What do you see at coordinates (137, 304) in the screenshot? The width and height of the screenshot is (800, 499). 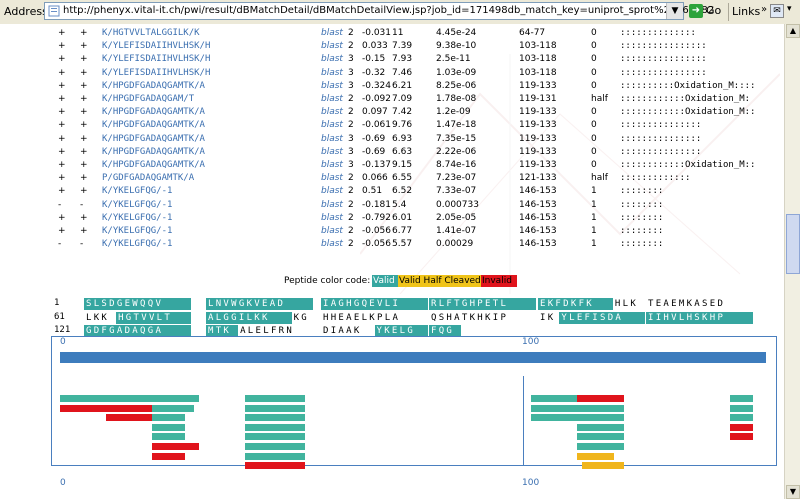 I see `sequence-block-covered: SLSDGEWQQV` at bounding box center [137, 304].